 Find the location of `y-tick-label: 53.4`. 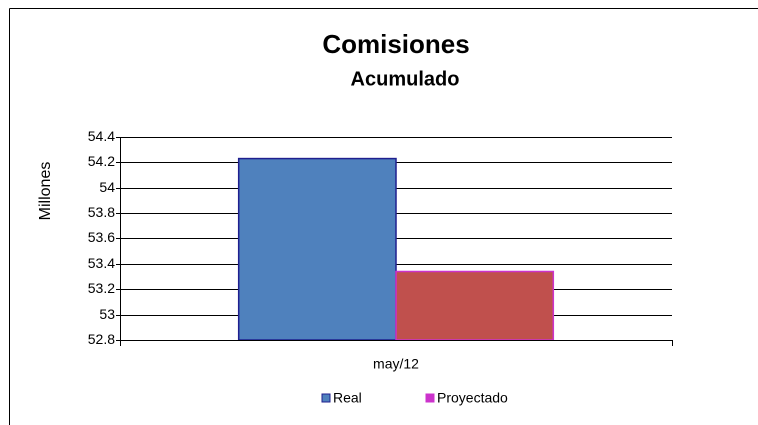

y-tick-label: 53.4 is located at coordinates (101, 263).